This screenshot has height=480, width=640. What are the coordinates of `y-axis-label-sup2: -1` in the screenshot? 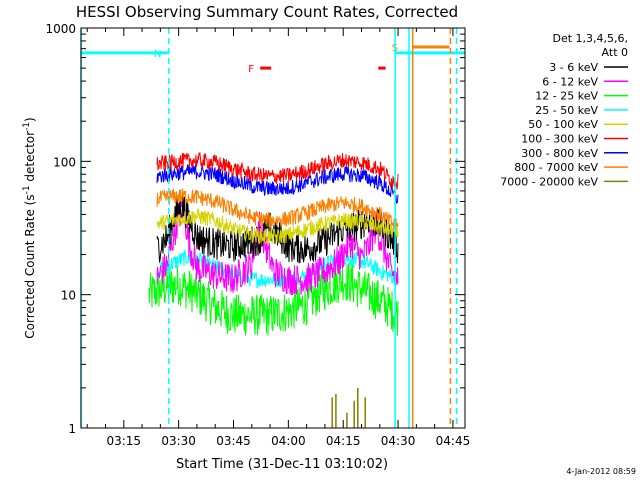 It's located at (27, 126).